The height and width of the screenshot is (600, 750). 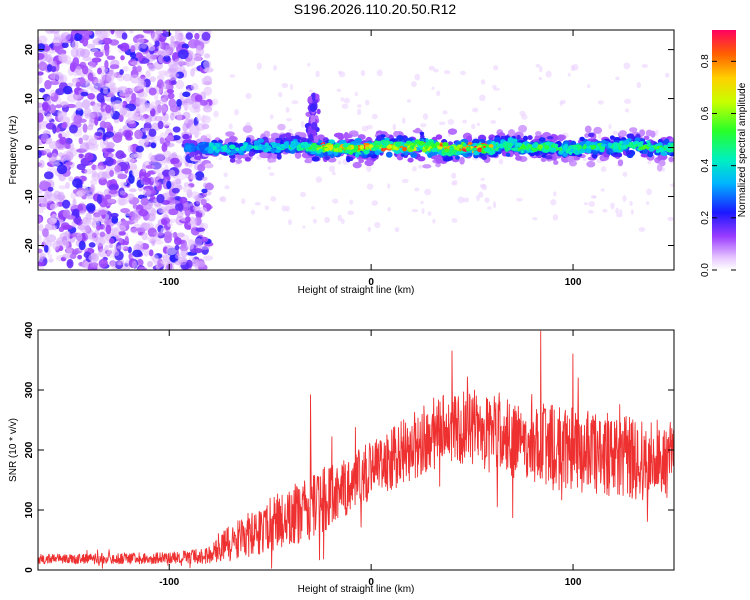 I want to click on colorbar-tick-label: 0.0, so click(x=705, y=270).